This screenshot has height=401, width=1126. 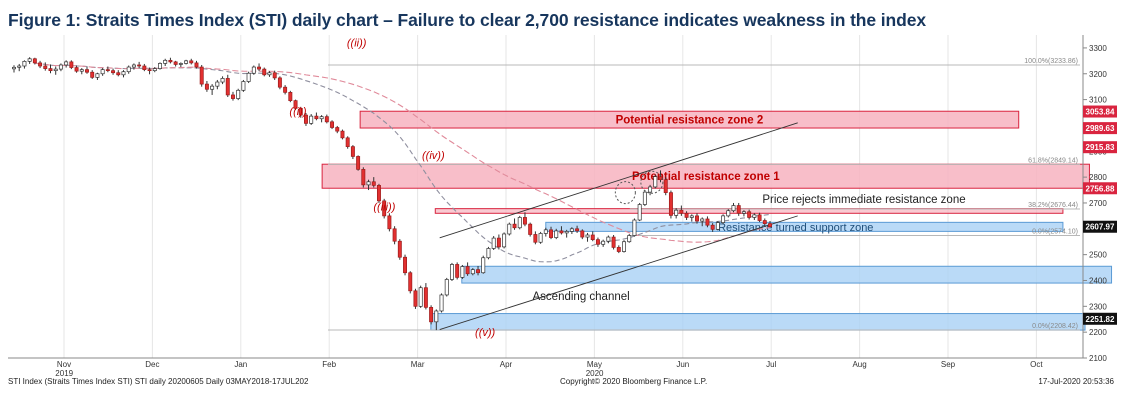 What do you see at coordinates (1098, 306) in the screenshot?
I see `price-tick-label: 2300` at bounding box center [1098, 306].